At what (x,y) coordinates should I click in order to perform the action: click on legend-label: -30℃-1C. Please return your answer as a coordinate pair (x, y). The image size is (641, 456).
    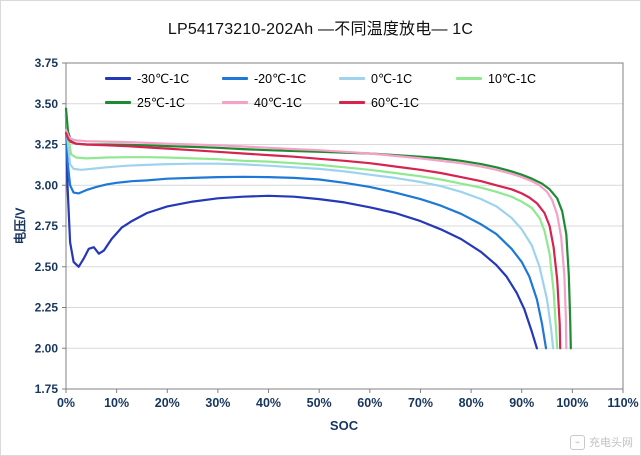
    Looking at the image, I should click on (163, 79).